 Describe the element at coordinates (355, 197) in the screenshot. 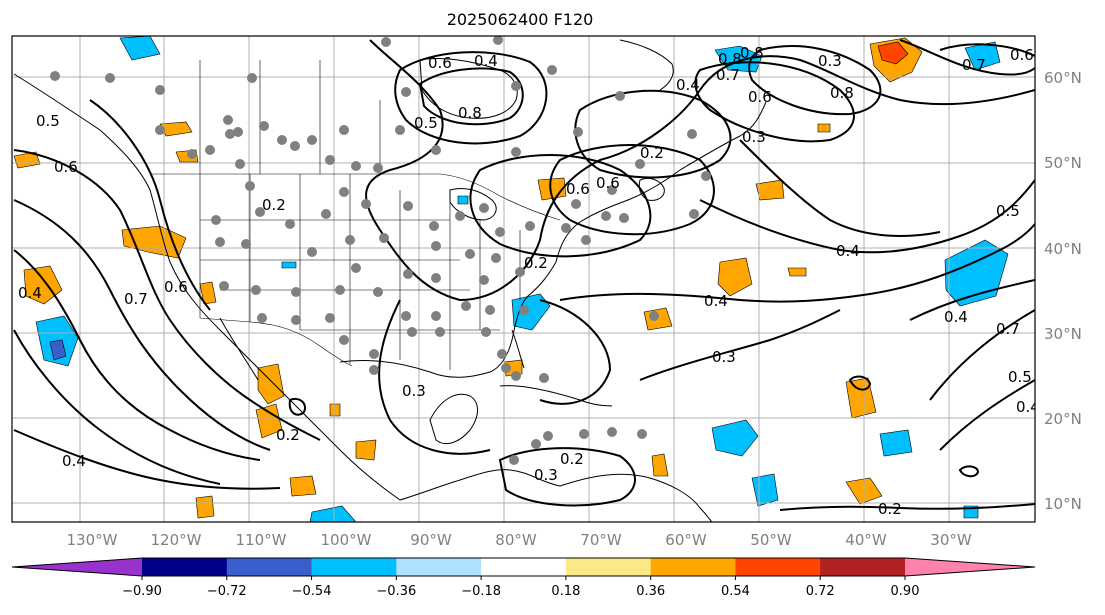

I see `border-us-canada` at that location.